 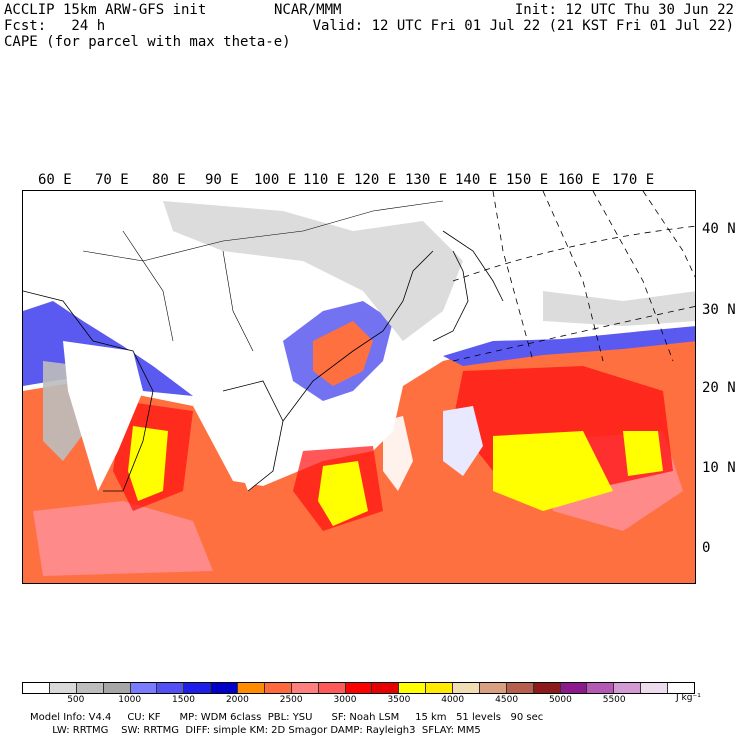 I want to click on colorbar-label: 1500, so click(x=183, y=700).